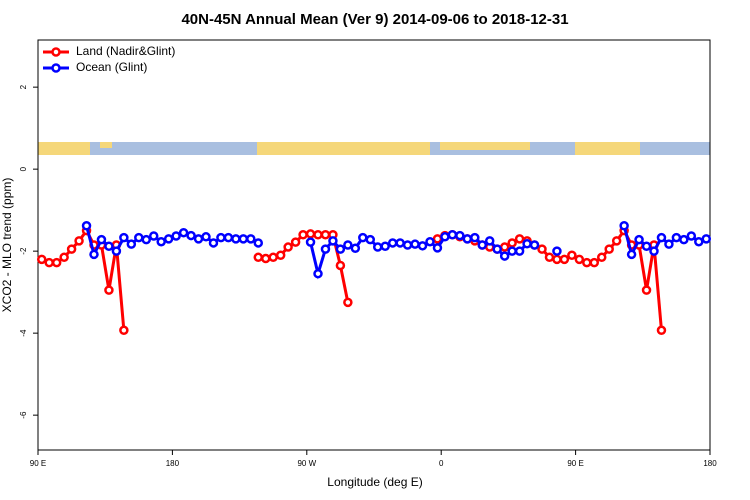  Describe the element at coordinates (441, 463) in the screenshot. I see `x-tick-label: 0` at that location.